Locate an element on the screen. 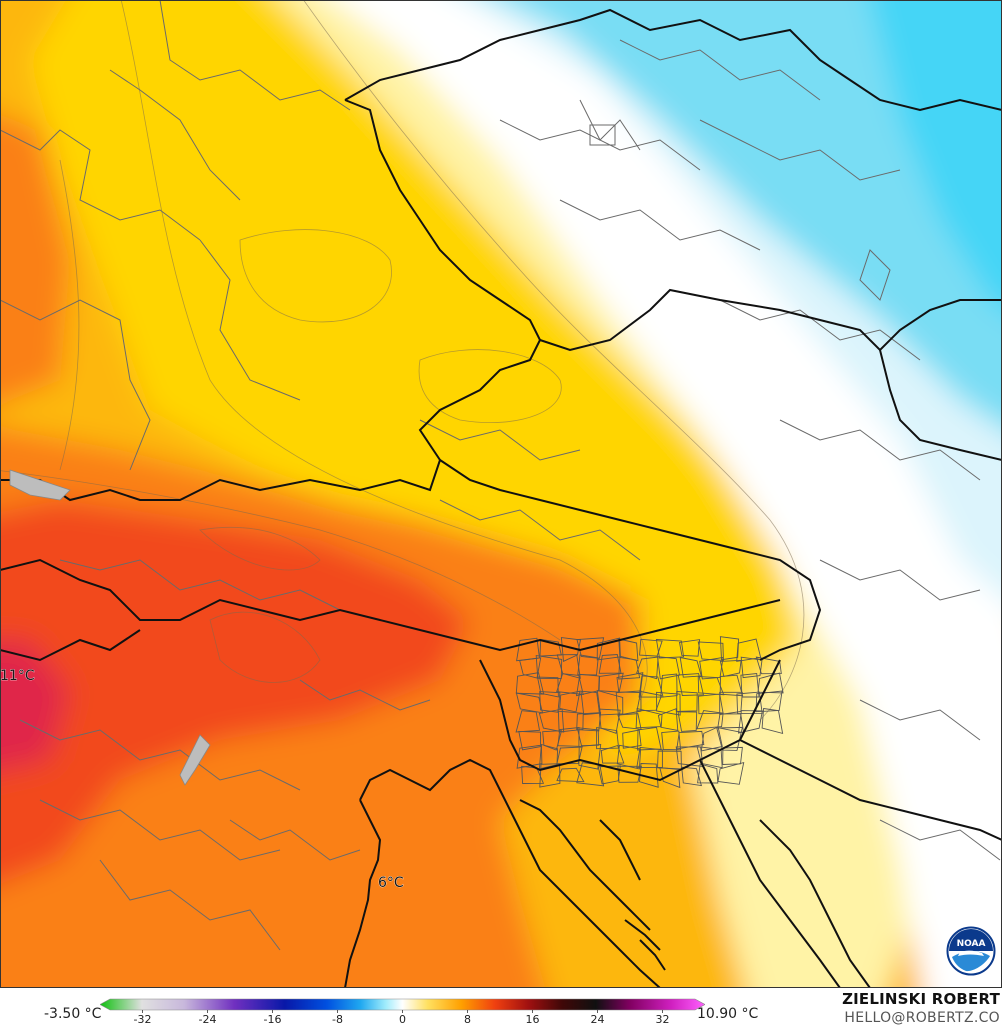  noaa-logo-text: NOAA is located at coordinates (971, 944).